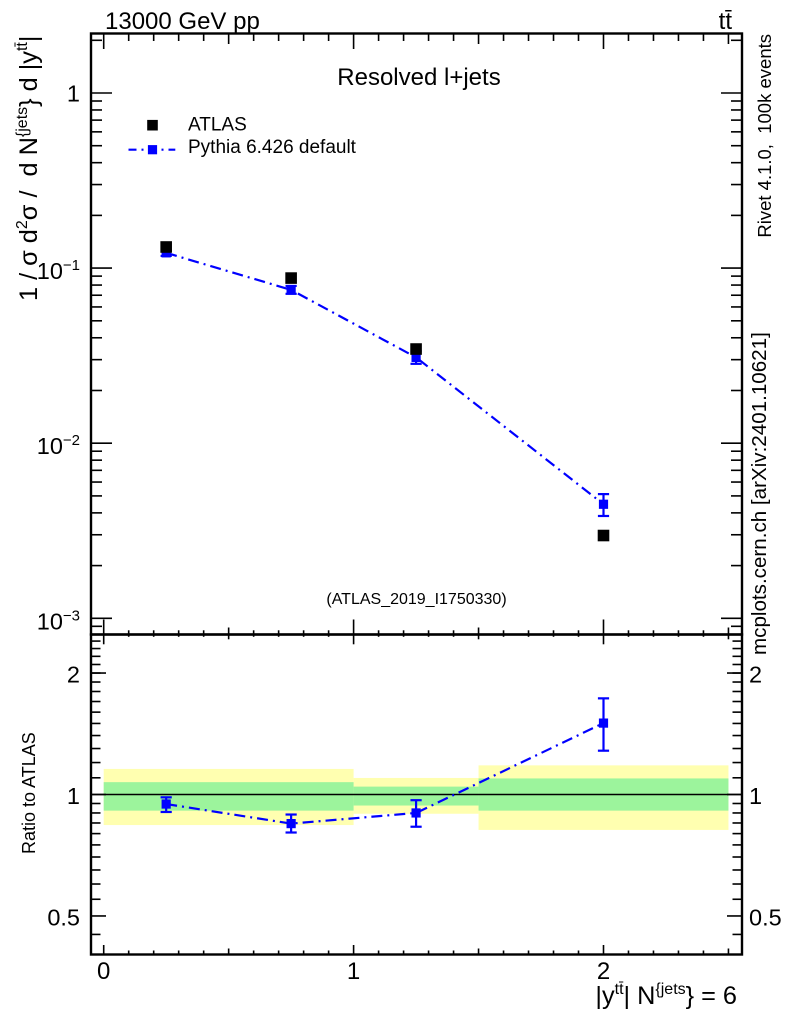 The width and height of the screenshot is (786, 1024). Describe the element at coordinates (416, 599) in the screenshot. I see `analysis-watermark: (ATLAS_2019_I1750330)` at that location.